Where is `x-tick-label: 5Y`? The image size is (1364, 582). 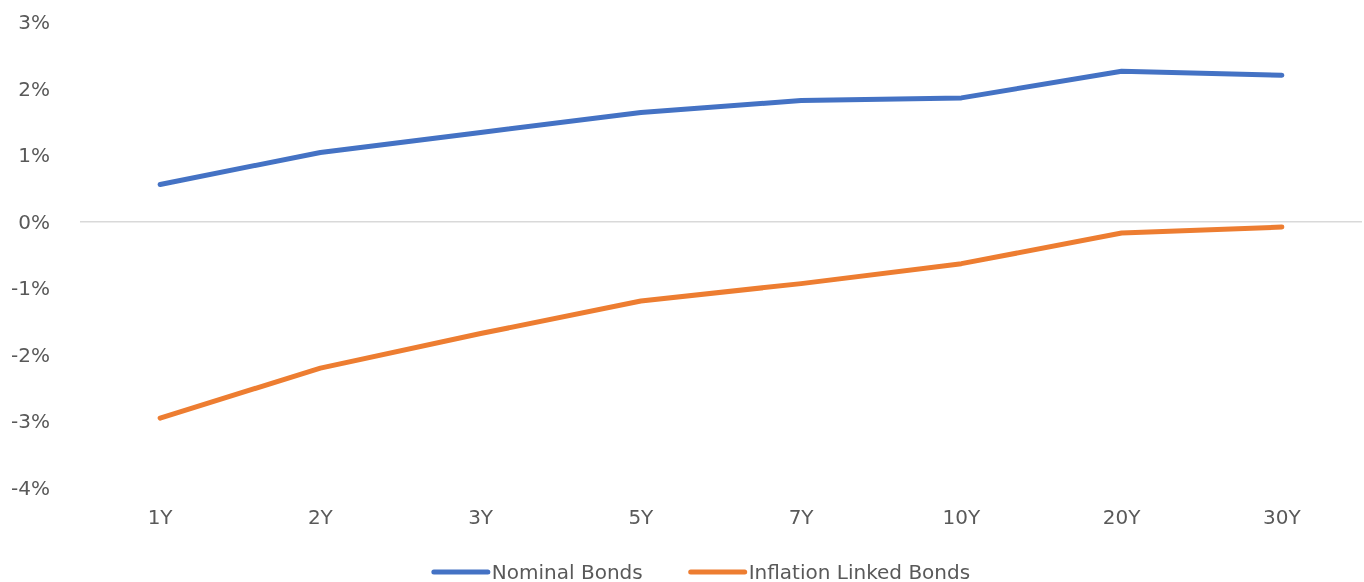
x-tick-label: 5Y is located at coordinates (641, 517).